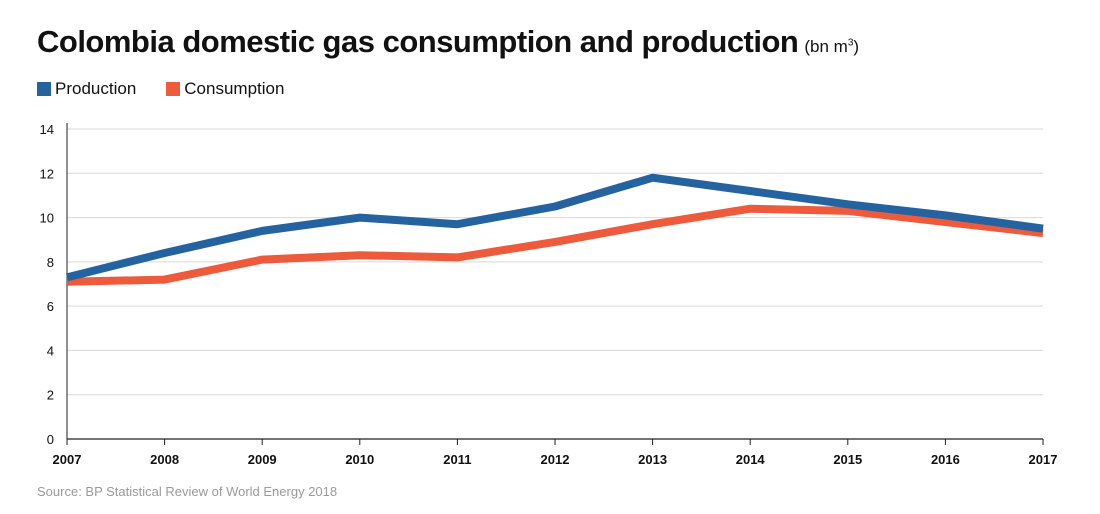 The image size is (1100, 514). Describe the element at coordinates (945, 459) in the screenshot. I see `x-tick-label-2016: 2016` at that location.